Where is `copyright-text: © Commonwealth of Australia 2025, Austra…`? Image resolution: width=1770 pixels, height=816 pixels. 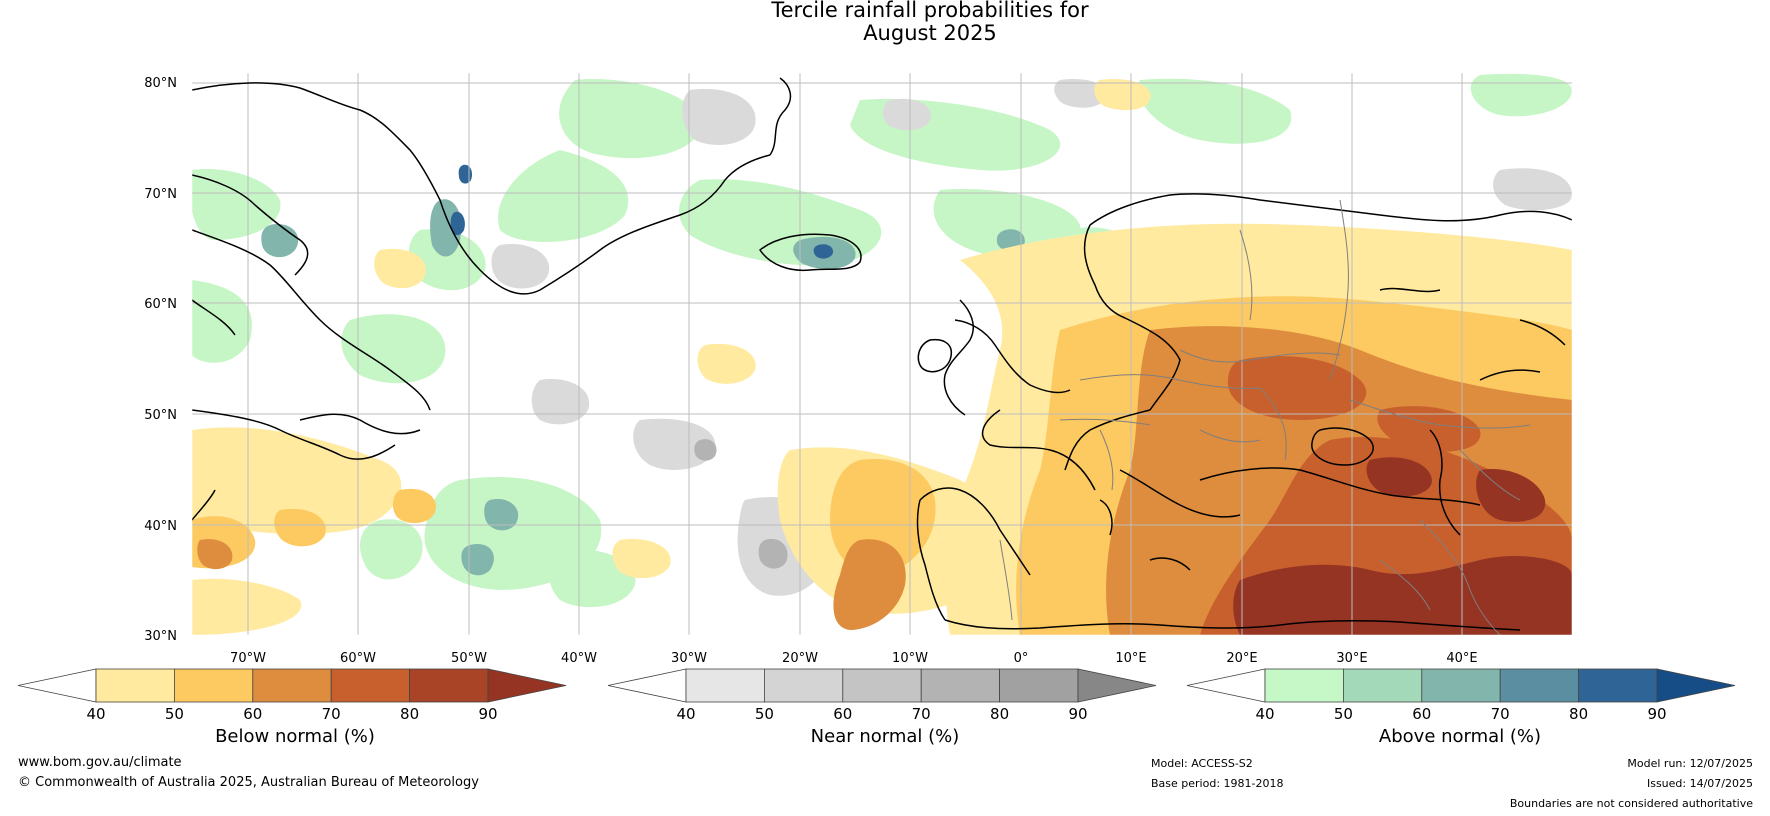
copyright-text: © Commonwealth of Australia 2025, Austra… is located at coordinates (248, 782).